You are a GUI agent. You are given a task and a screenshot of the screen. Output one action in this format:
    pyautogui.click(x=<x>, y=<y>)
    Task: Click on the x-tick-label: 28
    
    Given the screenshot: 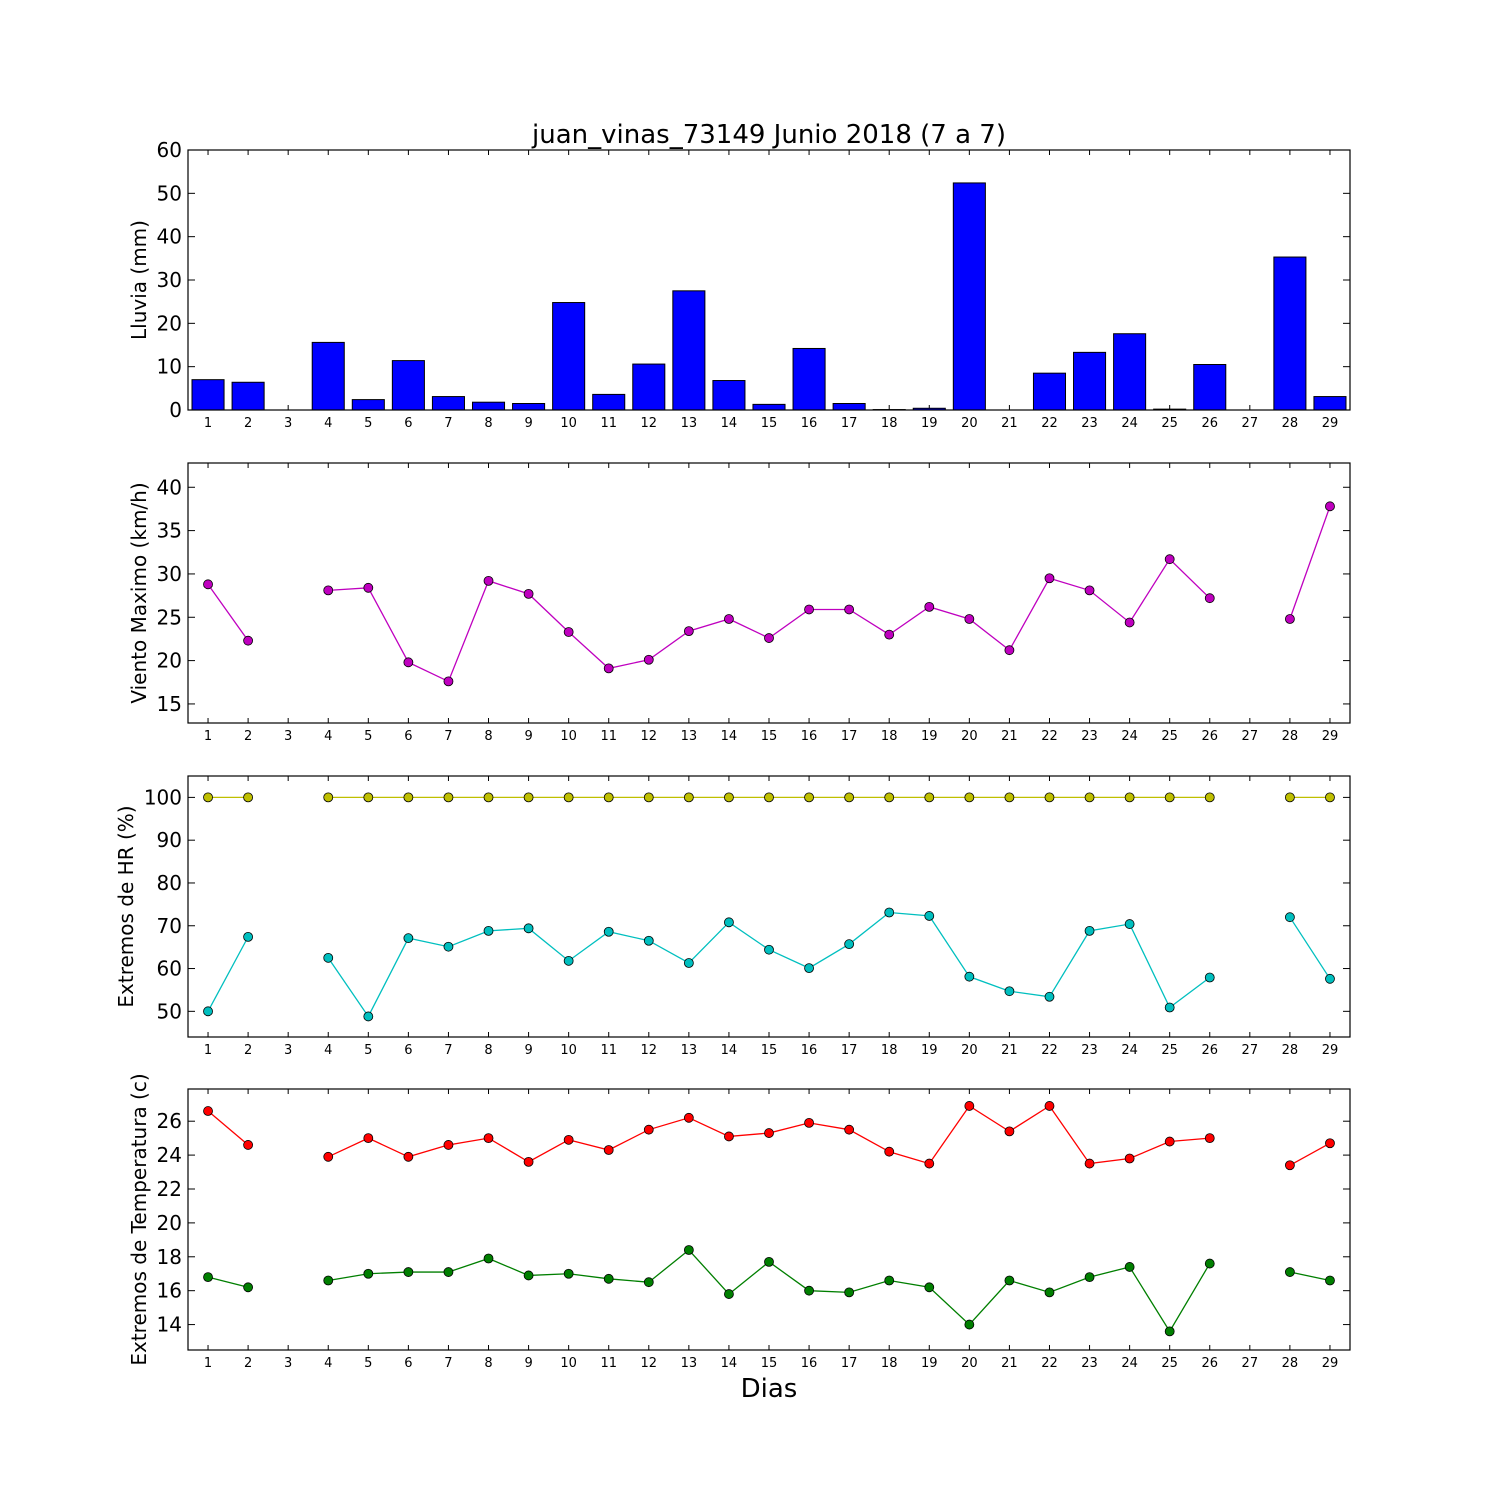 What is the action you would take?
    pyautogui.click(x=1290, y=1050)
    